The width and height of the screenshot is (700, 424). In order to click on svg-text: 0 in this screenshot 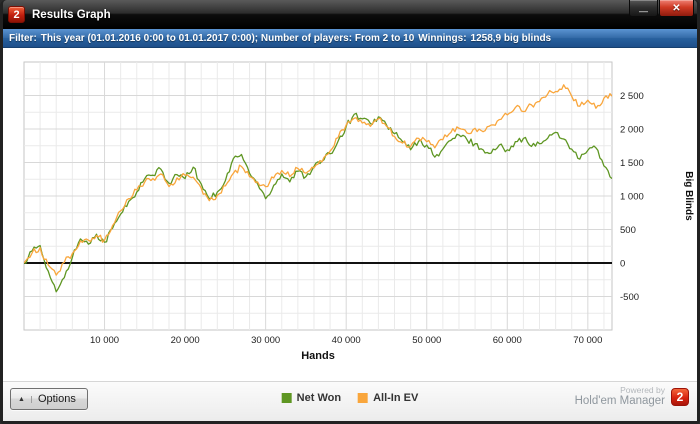, I will do `click(622, 264)`.